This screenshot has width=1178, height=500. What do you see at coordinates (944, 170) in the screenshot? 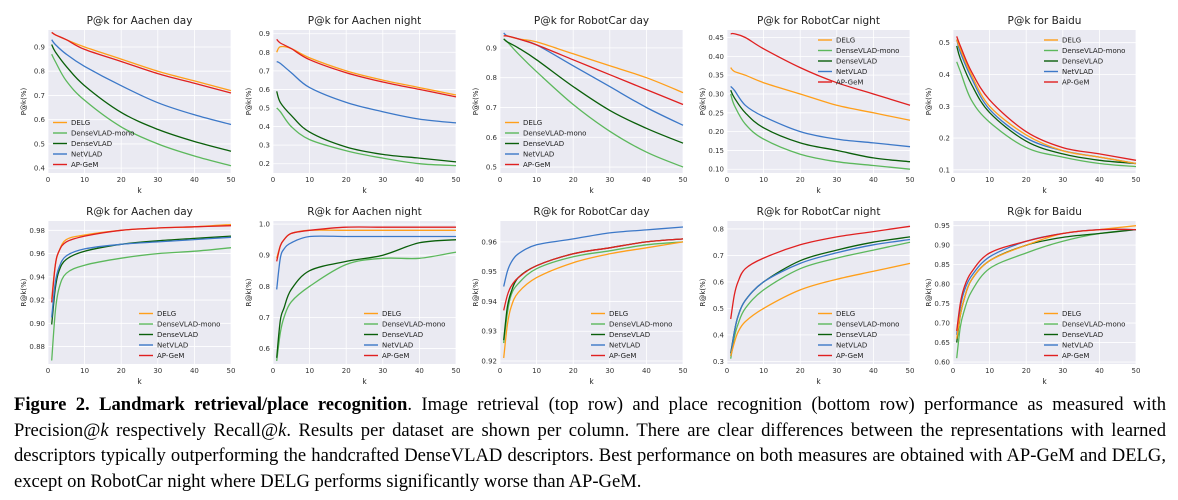
I see `y-tick-label: 0.1` at bounding box center [944, 170].